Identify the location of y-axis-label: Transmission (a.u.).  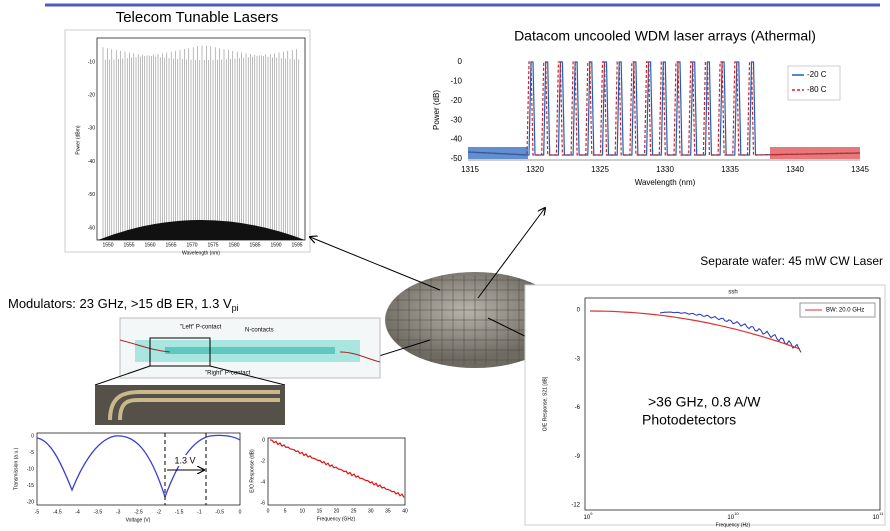
(16, 468).